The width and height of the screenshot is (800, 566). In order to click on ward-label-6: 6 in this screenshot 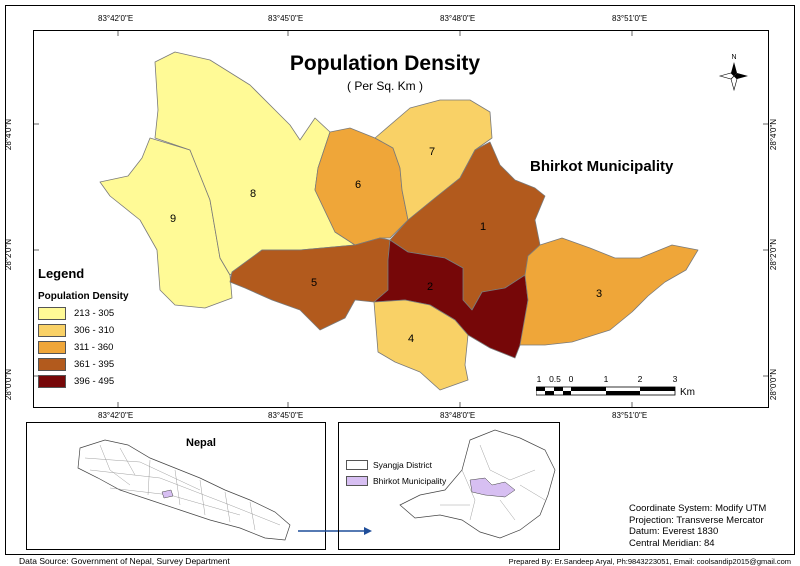, I will do `click(358, 185)`.